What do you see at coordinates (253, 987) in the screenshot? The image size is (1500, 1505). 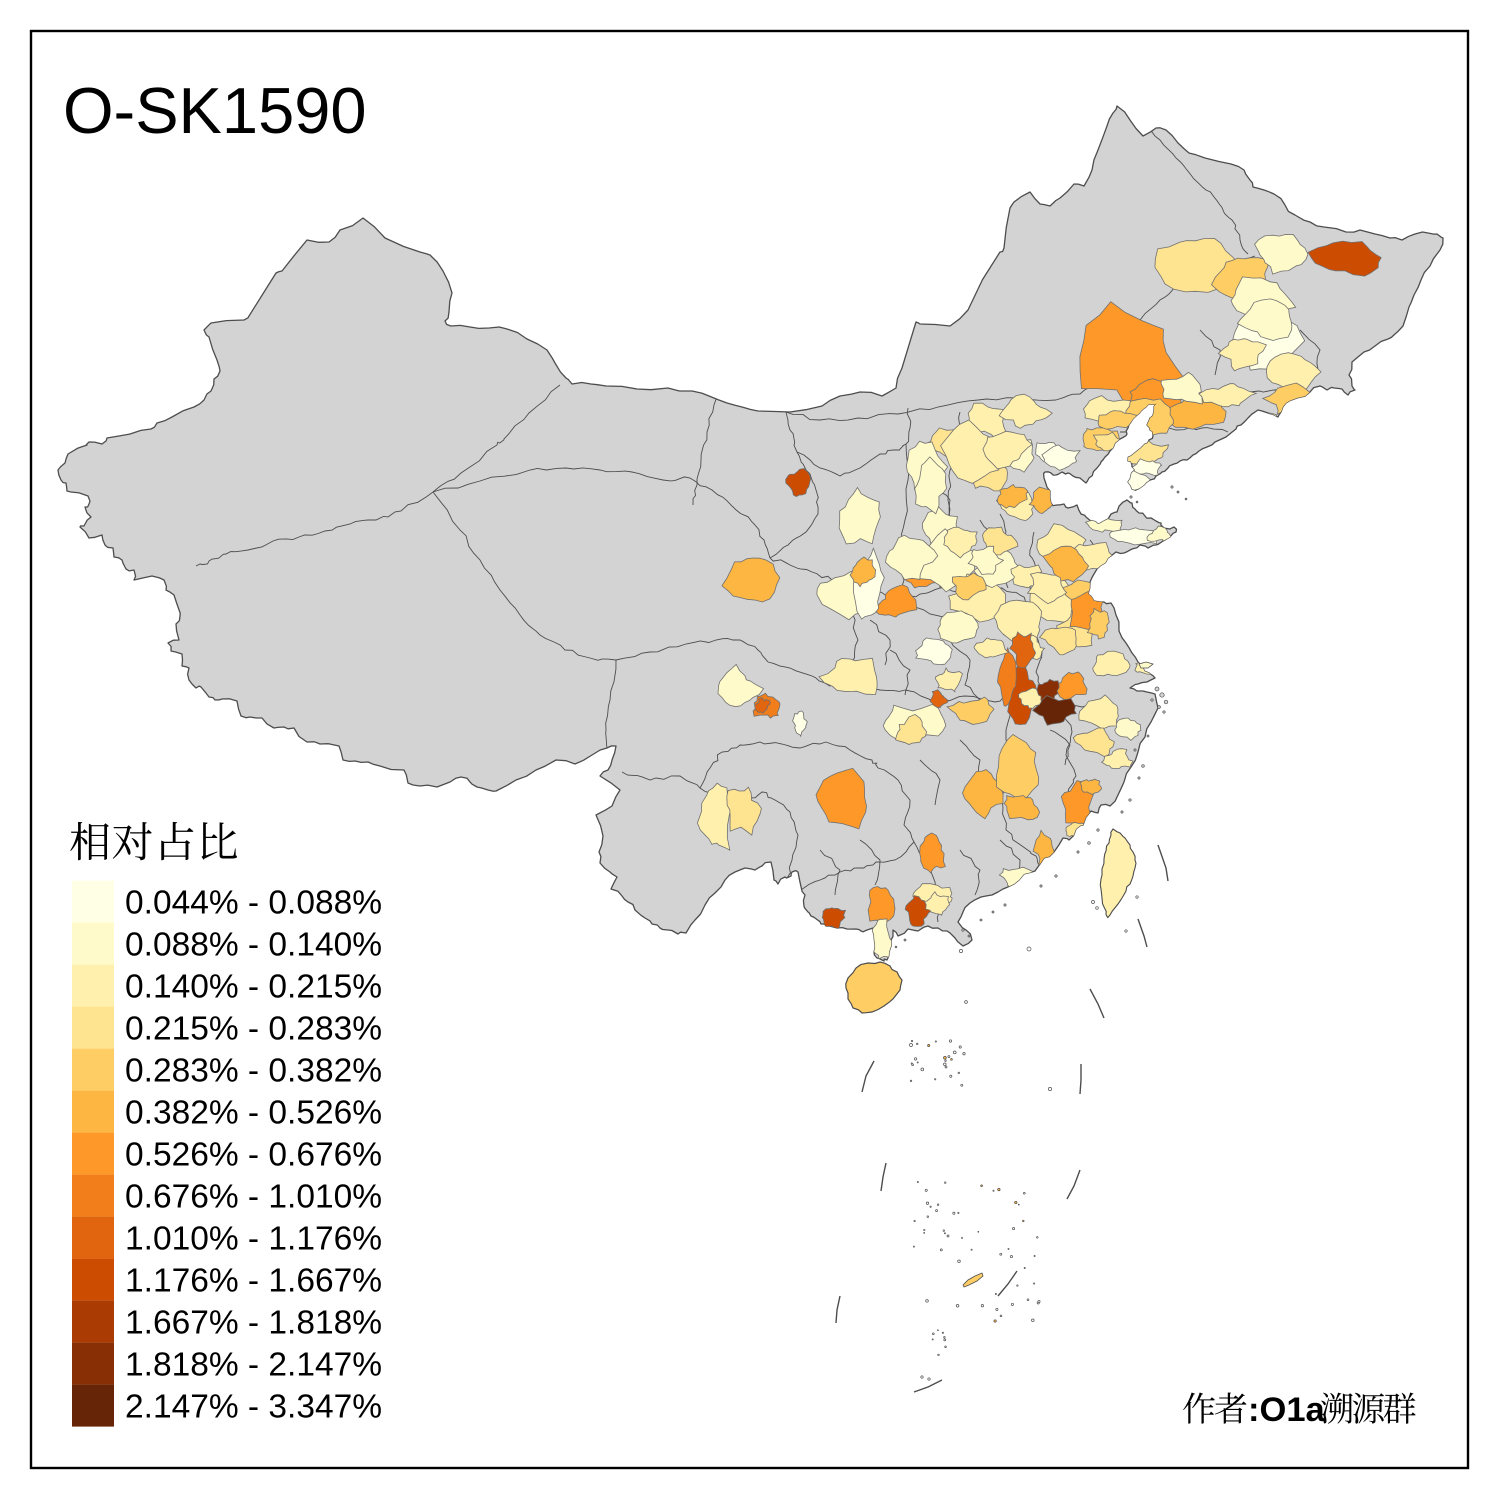 I see `svg-text: 0.140% - 0.215%` at bounding box center [253, 987].